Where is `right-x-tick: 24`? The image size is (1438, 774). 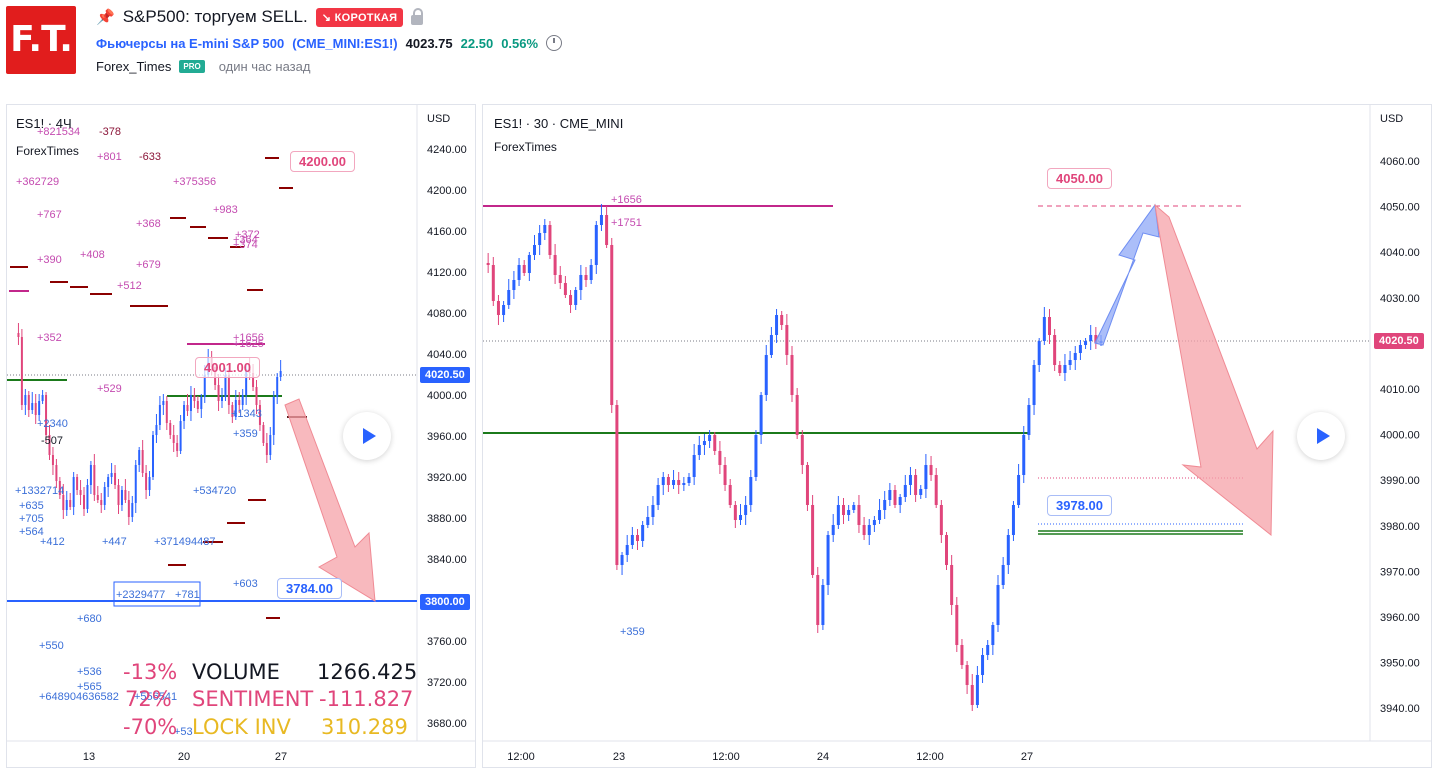 right-x-tick: 24 is located at coordinates (823, 757).